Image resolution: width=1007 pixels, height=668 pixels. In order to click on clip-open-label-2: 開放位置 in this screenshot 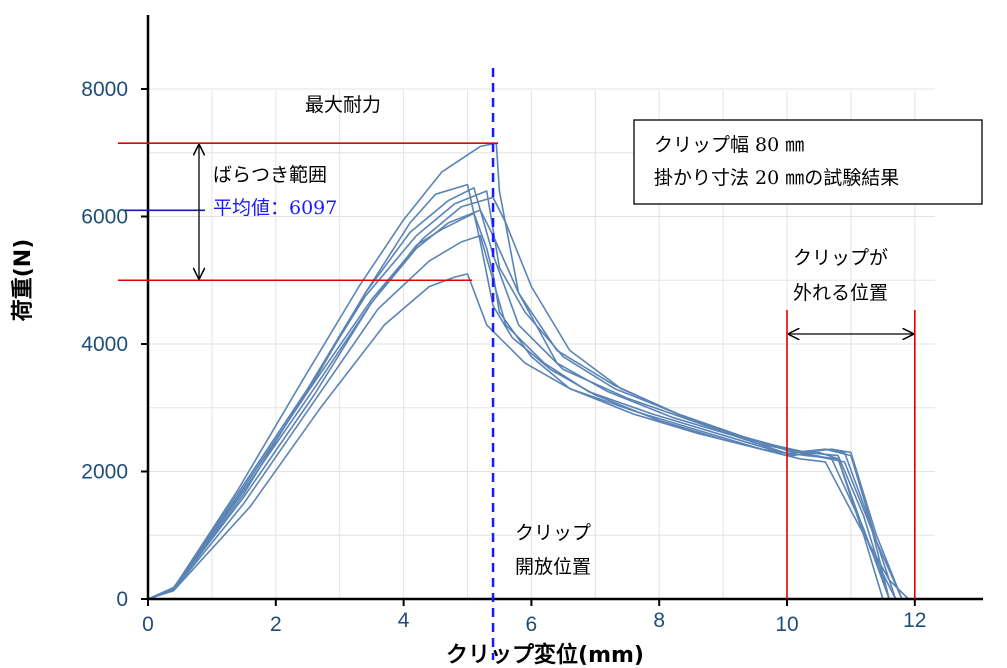, I will do `click(553, 567)`.